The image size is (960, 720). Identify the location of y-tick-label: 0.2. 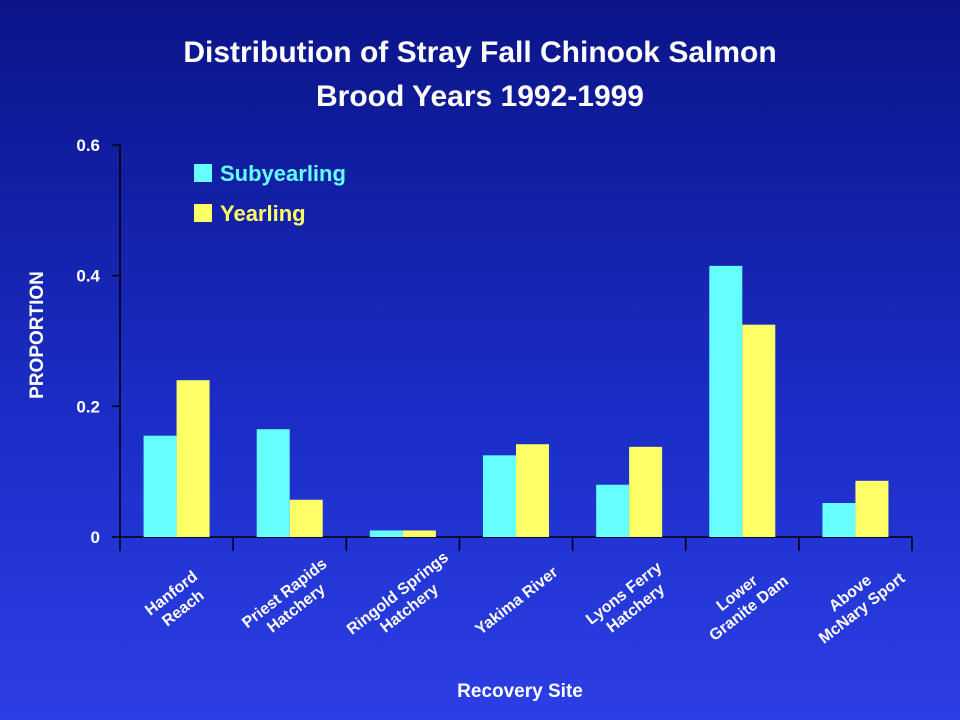
(88, 406).